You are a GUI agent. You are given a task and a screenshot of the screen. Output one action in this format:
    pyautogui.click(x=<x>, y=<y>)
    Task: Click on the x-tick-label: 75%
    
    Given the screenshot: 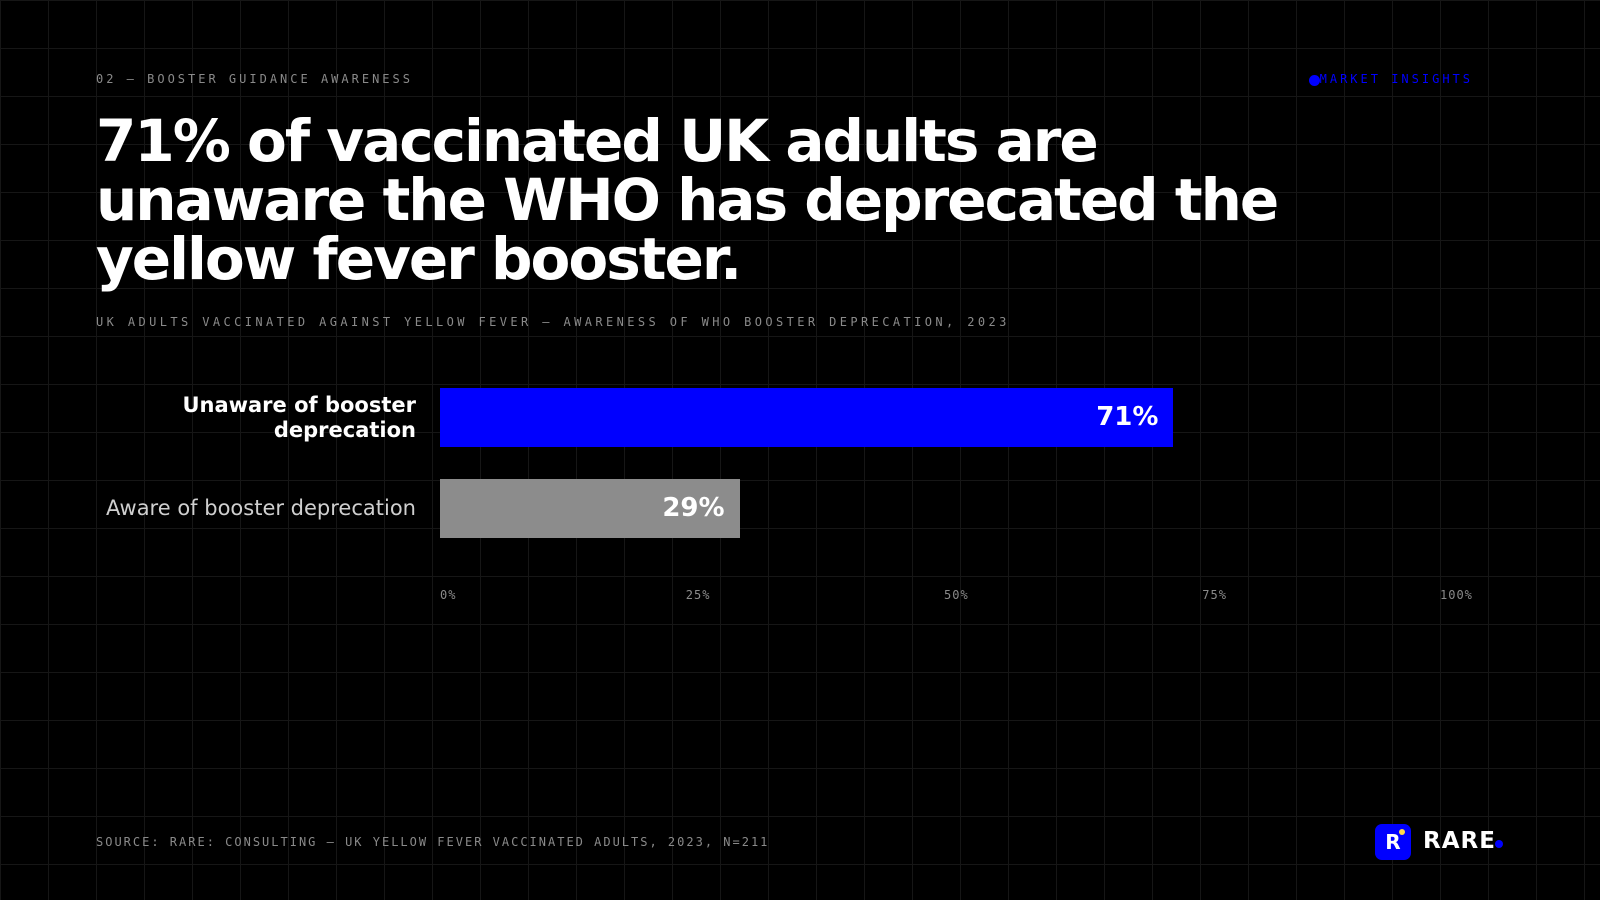 What is the action you would take?
    pyautogui.click(x=1214, y=595)
    